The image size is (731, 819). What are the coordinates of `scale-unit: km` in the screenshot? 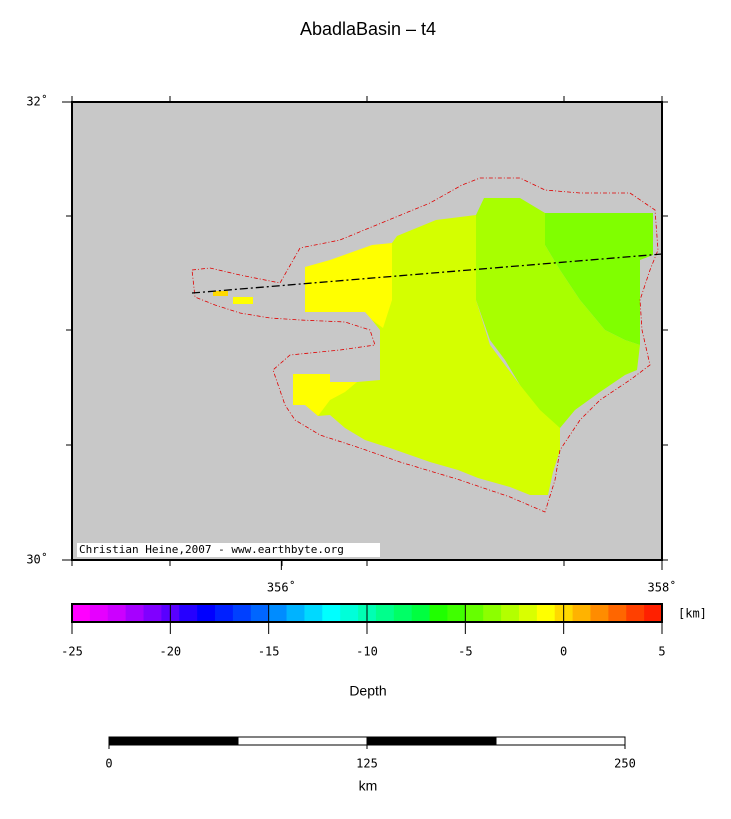 It's located at (368, 786).